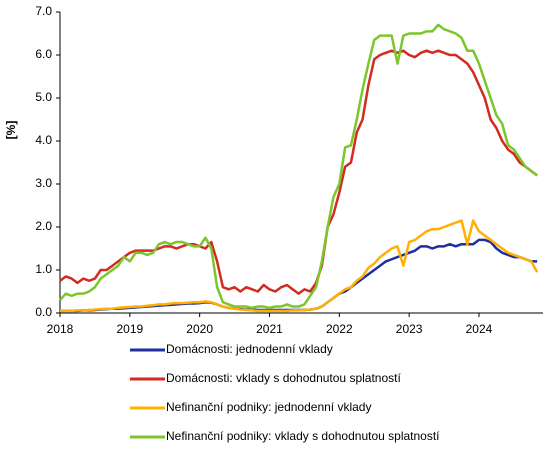 The height and width of the screenshot is (456, 550). Describe the element at coordinates (299, 275) in the screenshot. I see `series-line` at that location.